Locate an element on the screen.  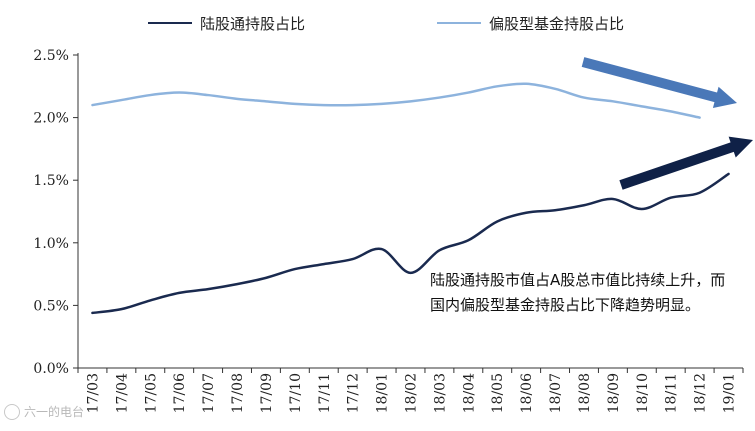
x-tick-label: 17/12 is located at coordinates (354, 393).